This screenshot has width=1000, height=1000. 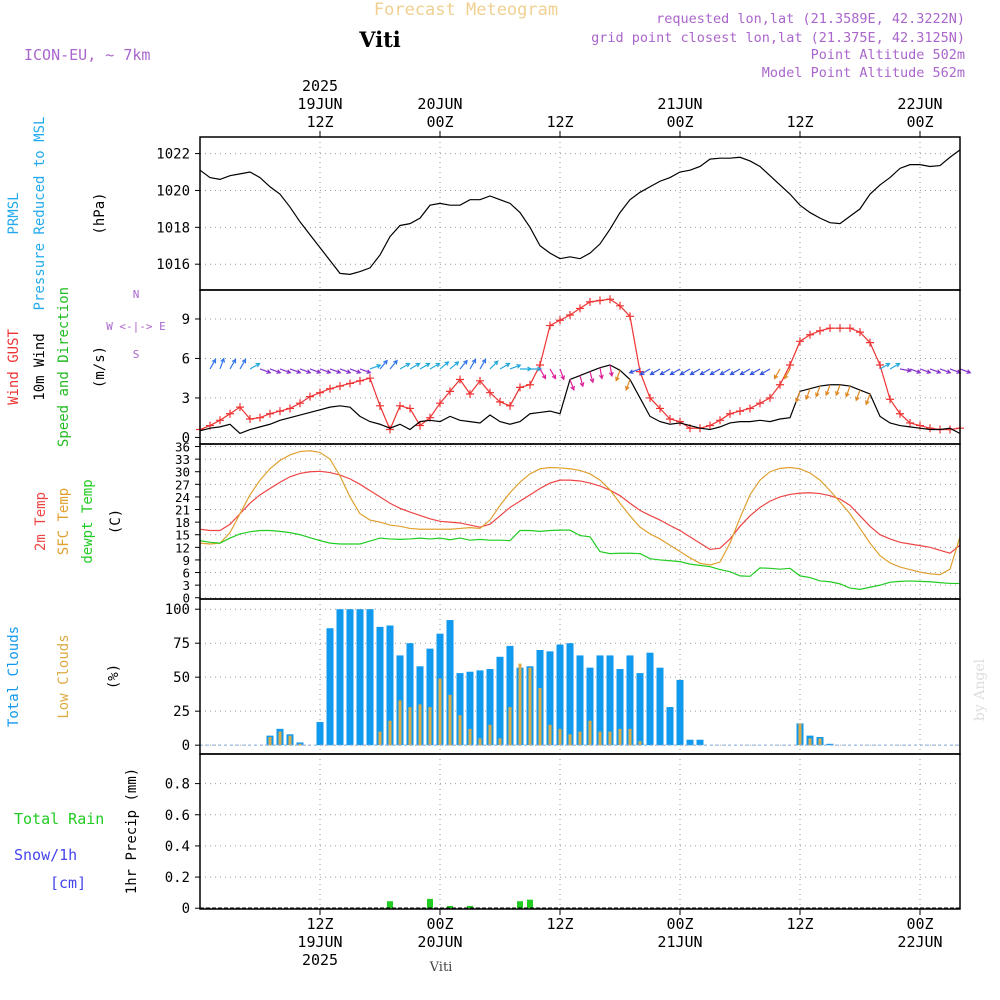 What do you see at coordinates (177, 816) in the screenshot?
I see `y-tick-label: 0.6` at bounding box center [177, 816].